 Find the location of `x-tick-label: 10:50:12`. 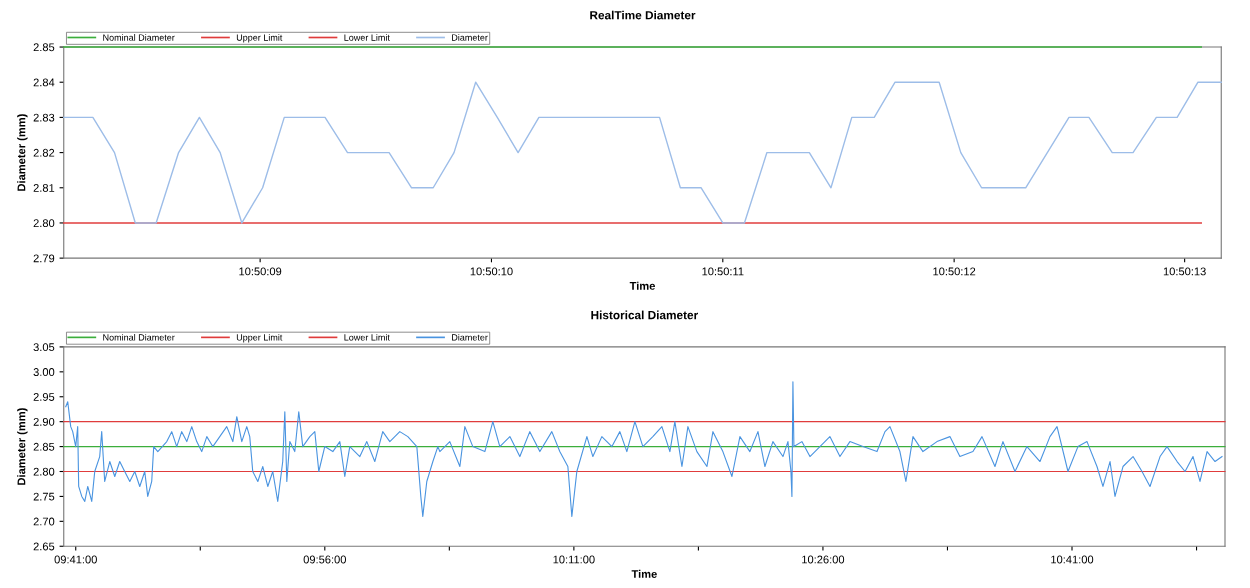

x-tick-label: 10:50:12 is located at coordinates (954, 271).